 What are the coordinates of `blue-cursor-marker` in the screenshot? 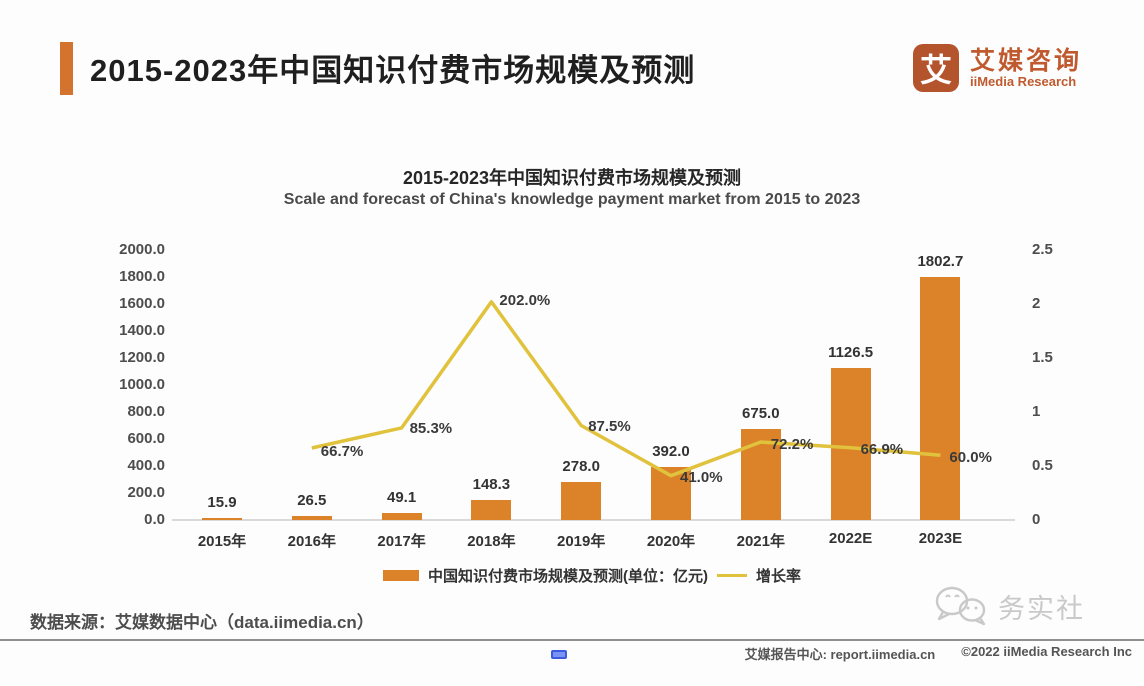 It's located at (559, 654).